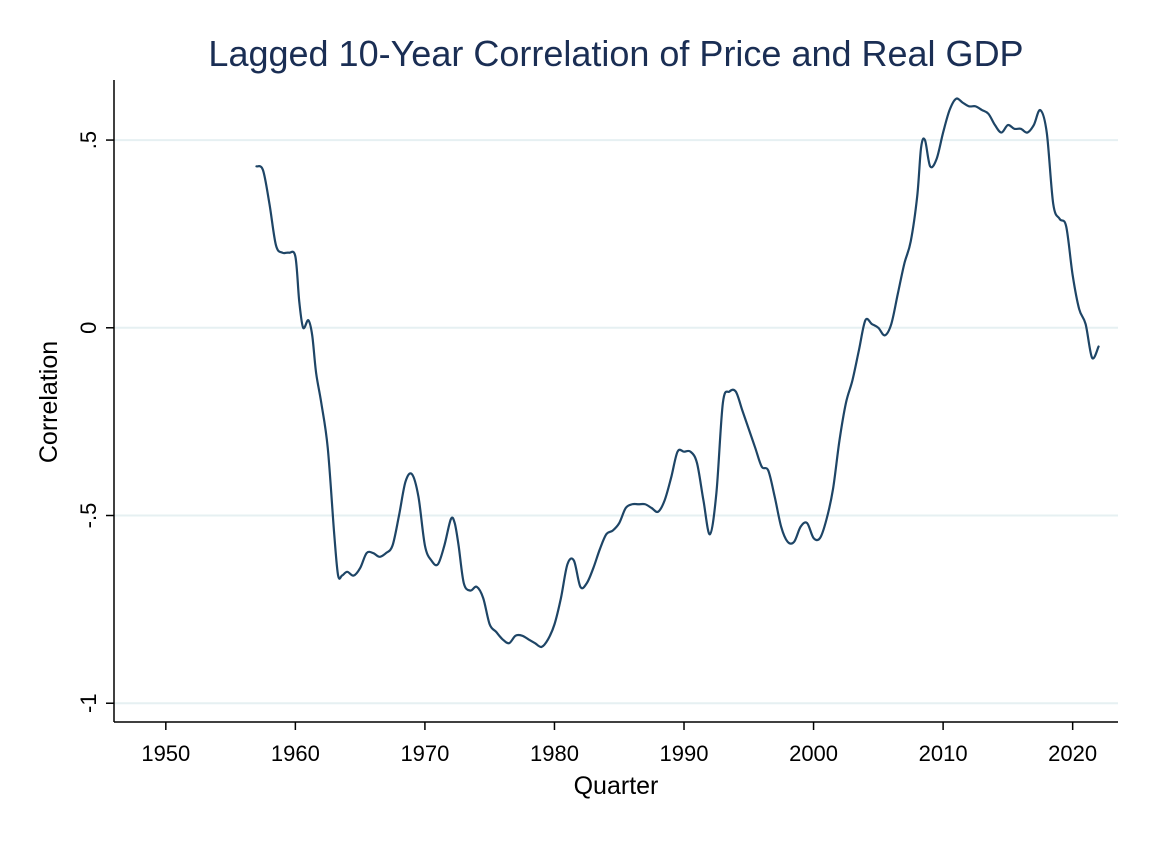 The width and height of the screenshot is (1150, 841). Describe the element at coordinates (943, 753) in the screenshot. I see `x-tick-label-6: 2010` at that location.